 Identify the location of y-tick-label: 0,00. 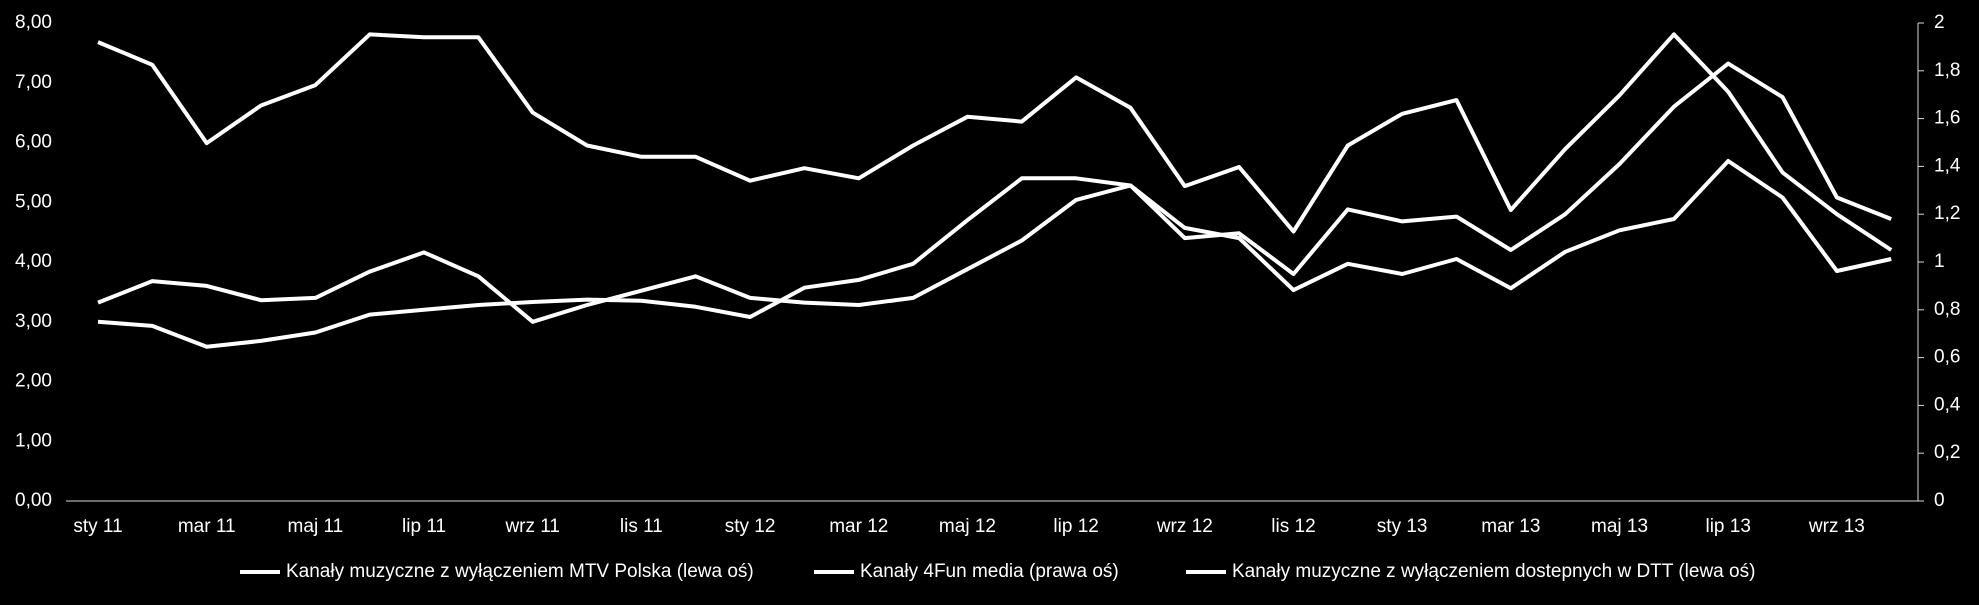
(33, 500).